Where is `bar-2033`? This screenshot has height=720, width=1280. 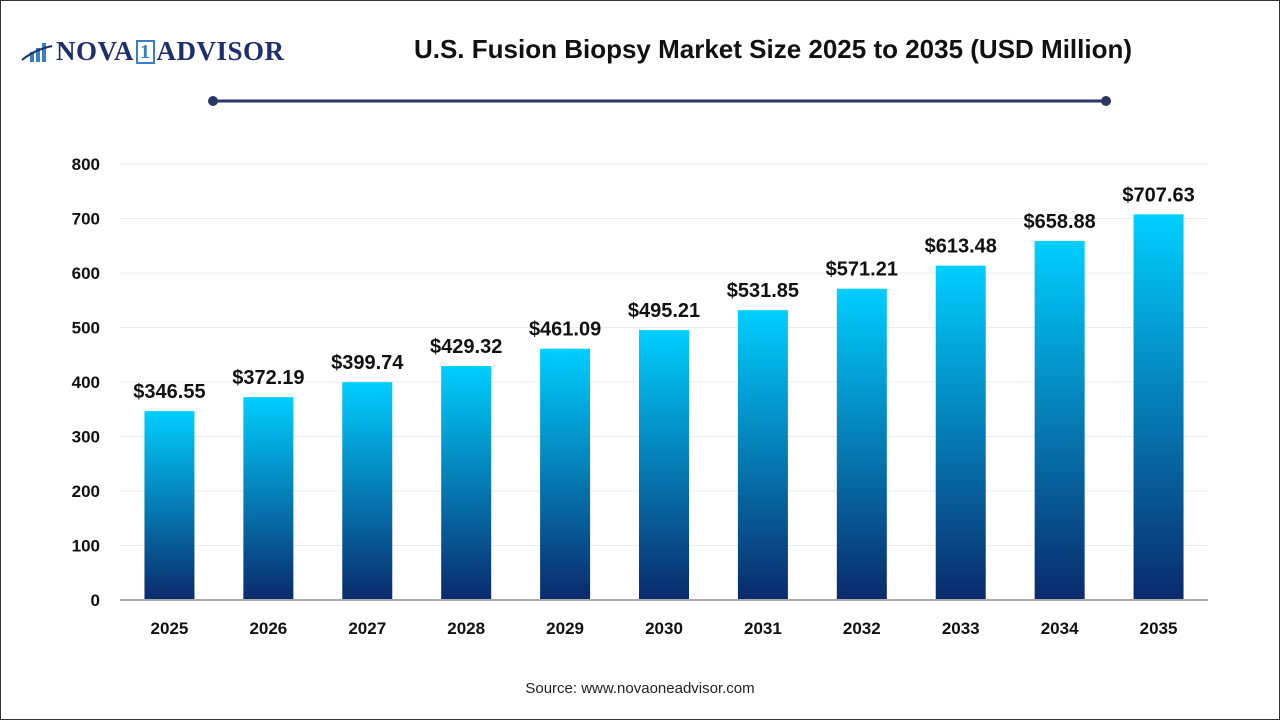 bar-2033 is located at coordinates (960, 432).